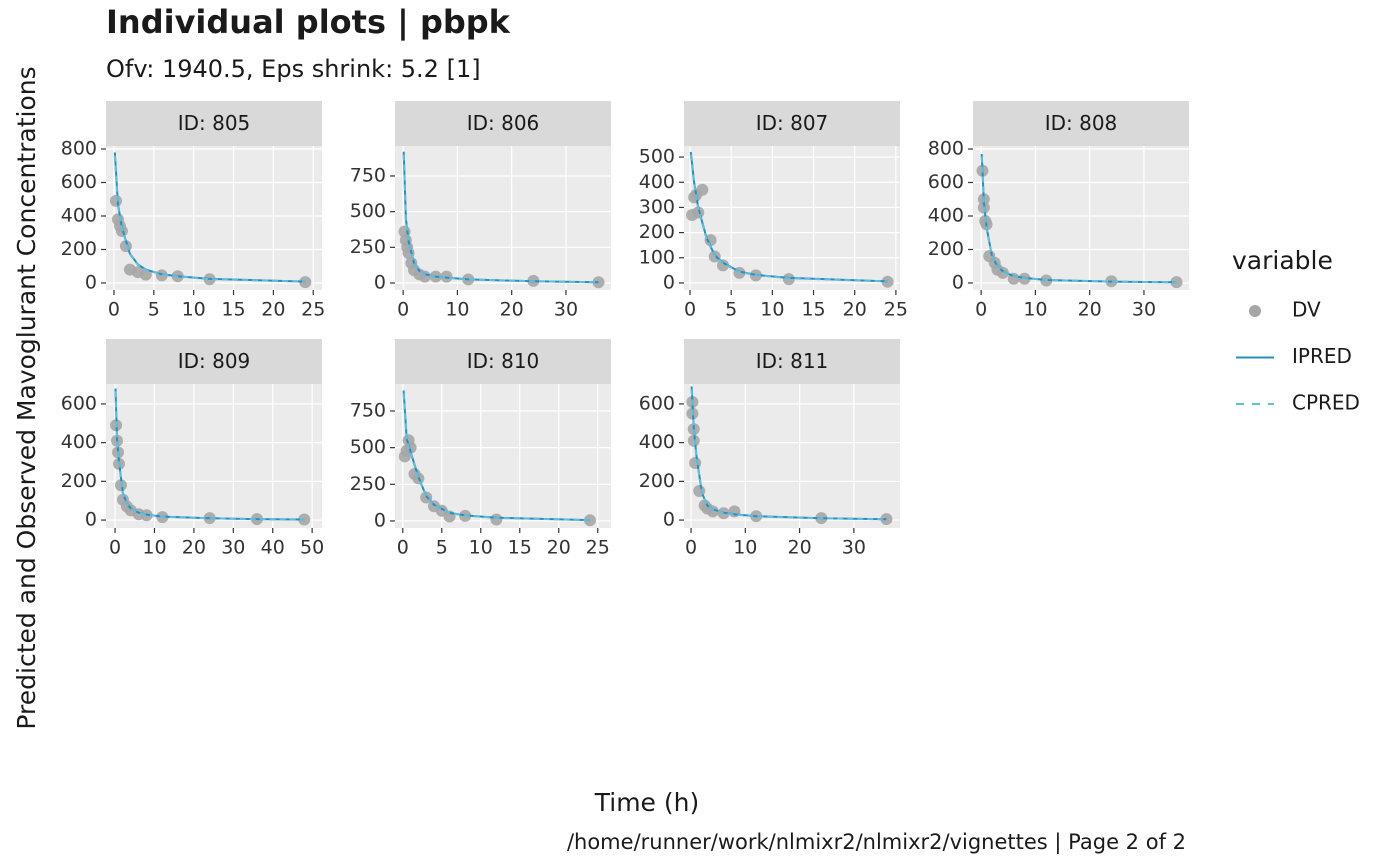 This screenshot has height=865, width=1400. What do you see at coordinates (657, 257) in the screenshot?
I see `y-tick-label: 100` at bounding box center [657, 257].